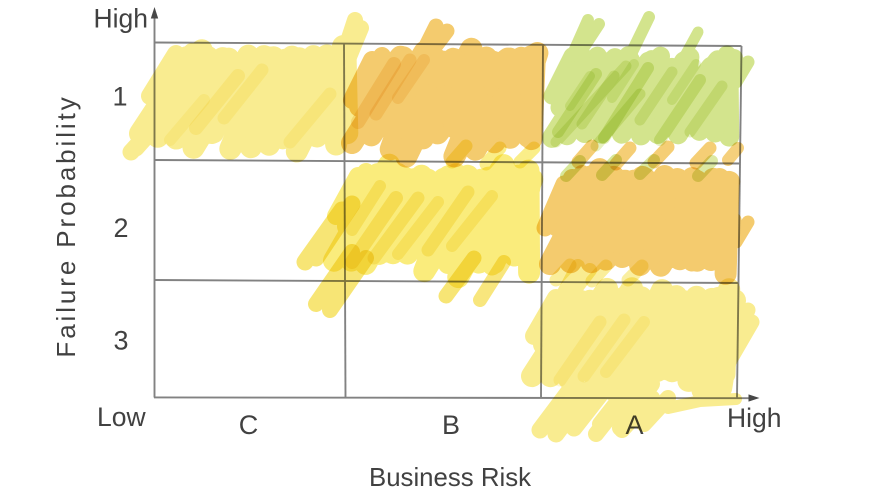 This screenshot has width=870, height=494. I want to click on svg-text: 3, so click(120, 341).